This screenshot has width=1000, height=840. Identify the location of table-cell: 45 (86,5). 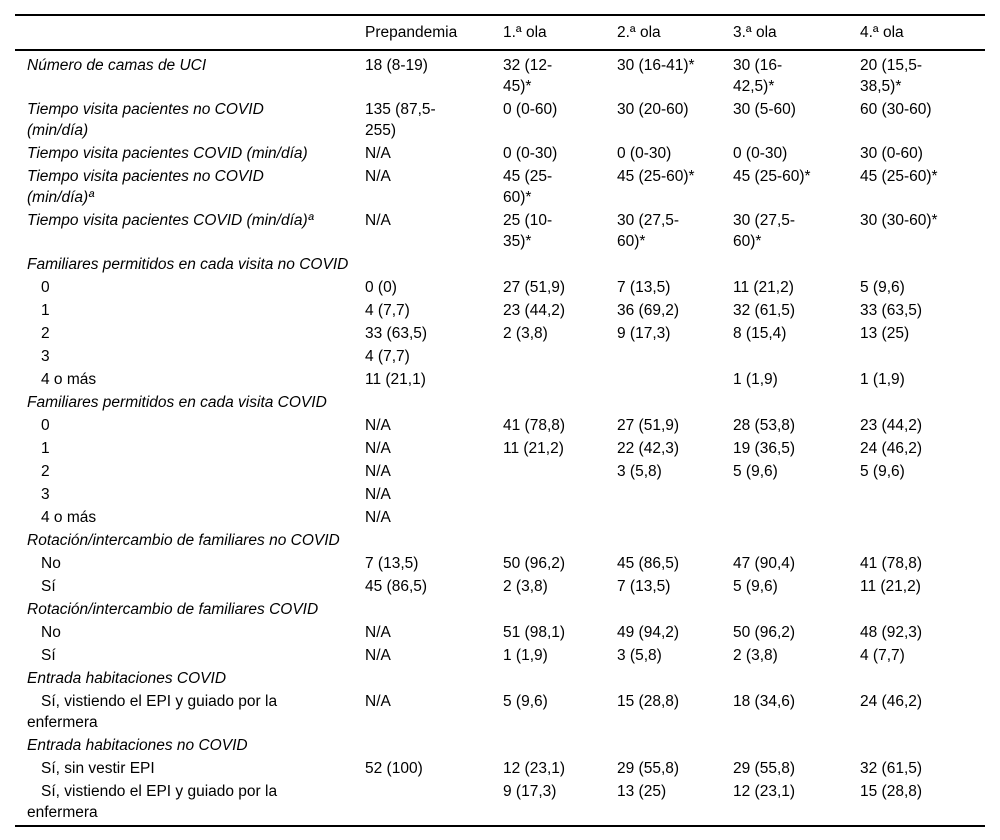
(434, 587).